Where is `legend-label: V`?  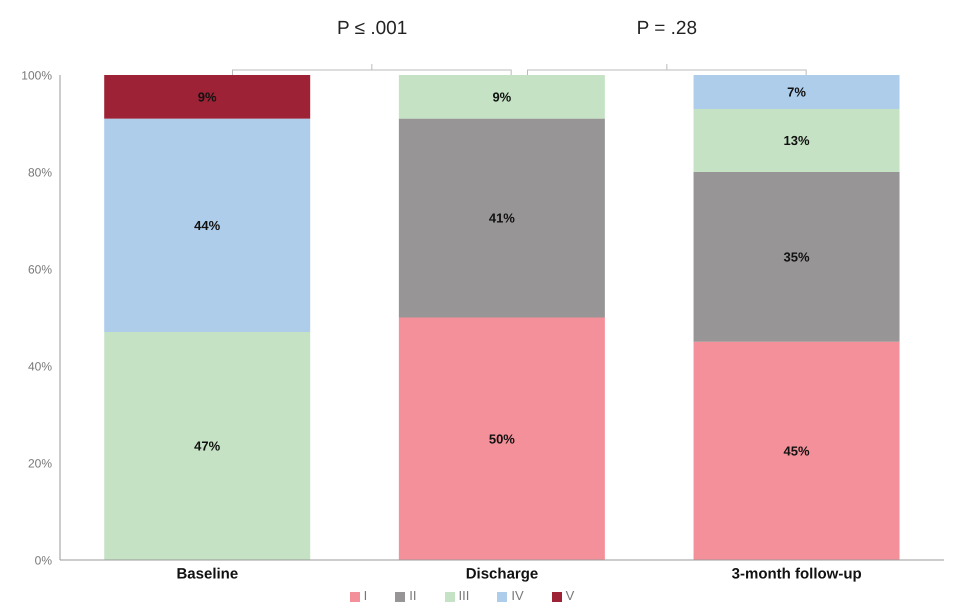
legend-label: V is located at coordinates (570, 595).